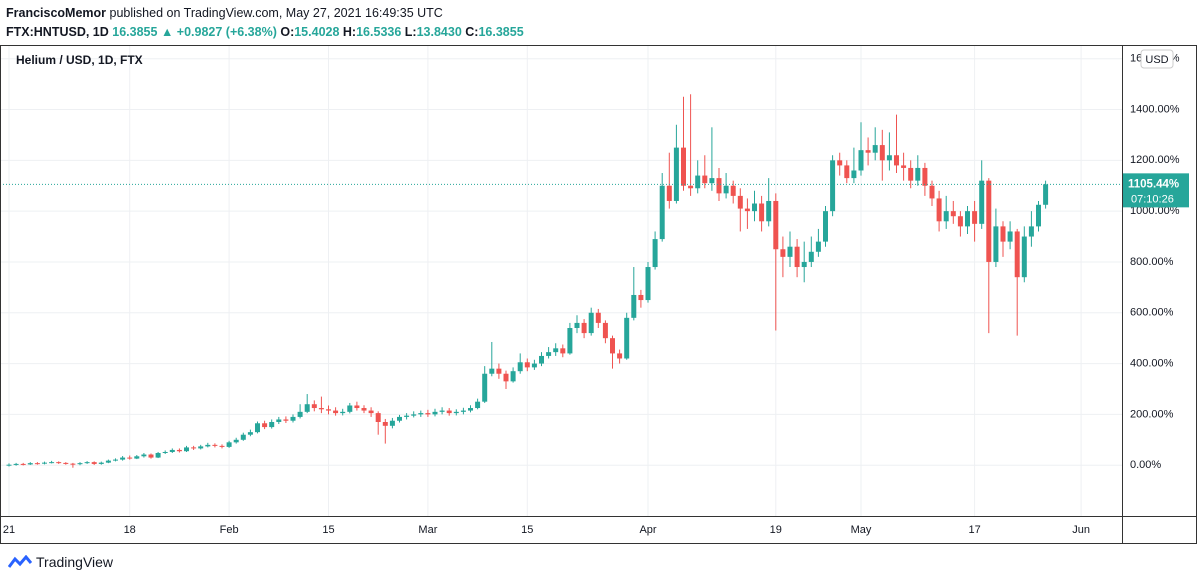 The width and height of the screenshot is (1200, 581). What do you see at coordinates (20, 561) in the screenshot?
I see `logo` at bounding box center [20, 561].